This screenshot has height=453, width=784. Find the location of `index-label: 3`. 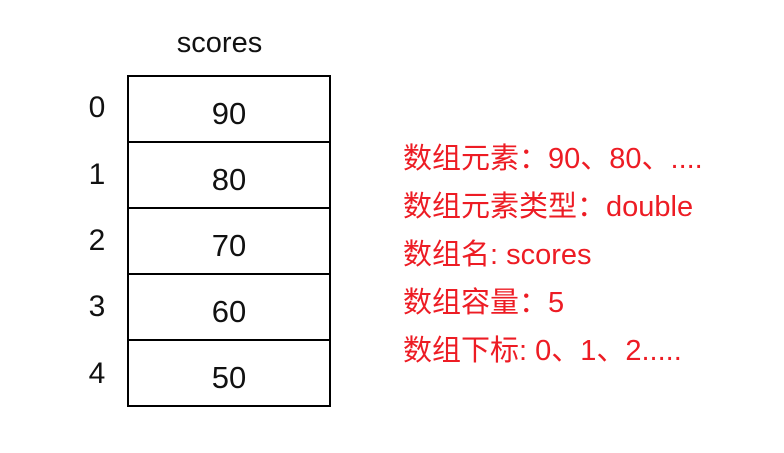

index-label: 3 is located at coordinates (97, 307).